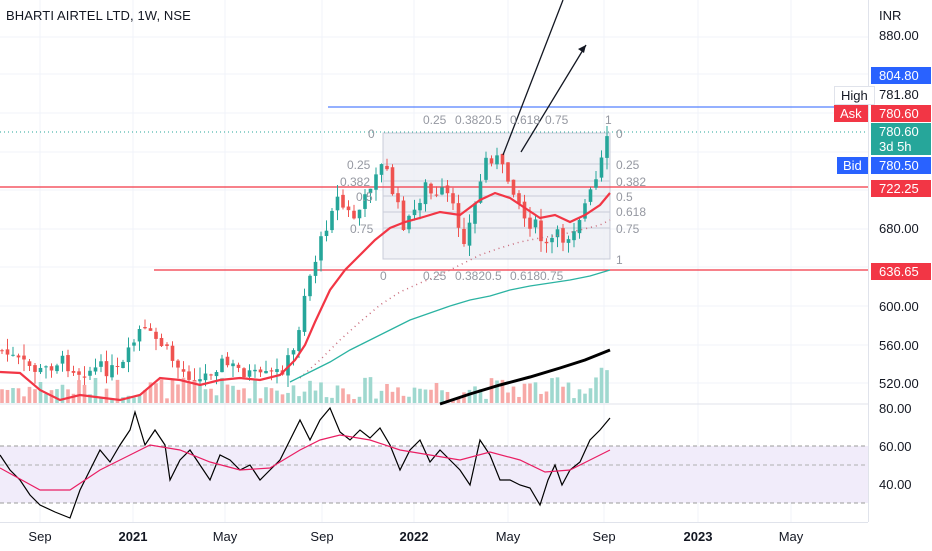 This screenshot has height=551, width=932. I want to click on fib-level-label: 0.382, so click(631, 182).